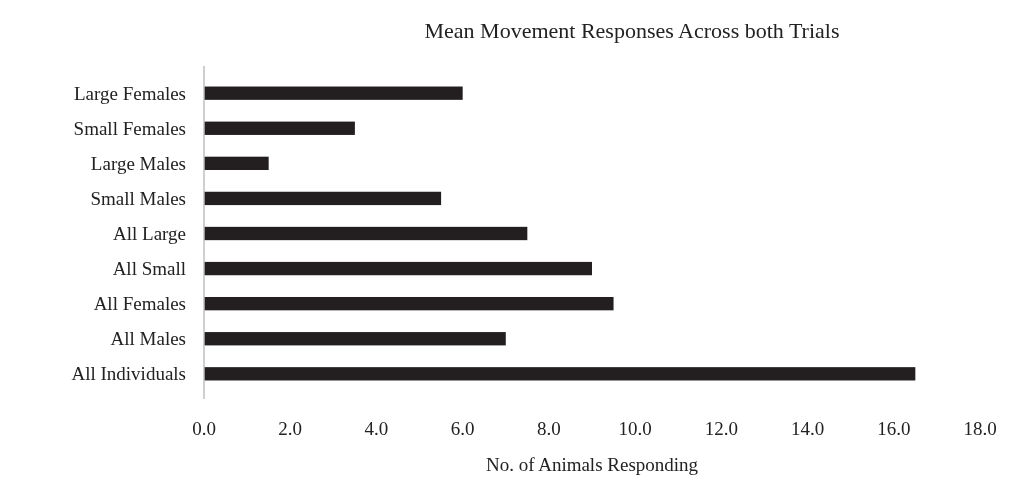 Image resolution: width=1024 pixels, height=497 pixels. I want to click on x-tick-label: 10.0, so click(635, 428).